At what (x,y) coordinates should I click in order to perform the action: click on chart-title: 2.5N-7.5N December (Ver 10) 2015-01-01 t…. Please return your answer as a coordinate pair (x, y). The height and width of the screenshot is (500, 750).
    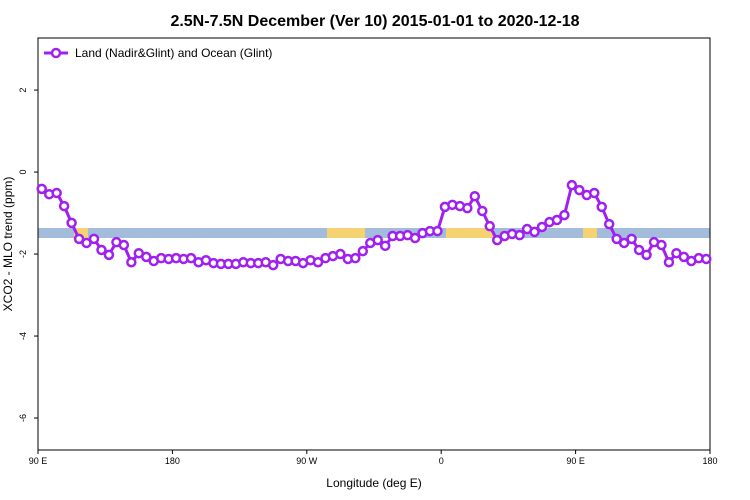
    Looking at the image, I should click on (374, 21).